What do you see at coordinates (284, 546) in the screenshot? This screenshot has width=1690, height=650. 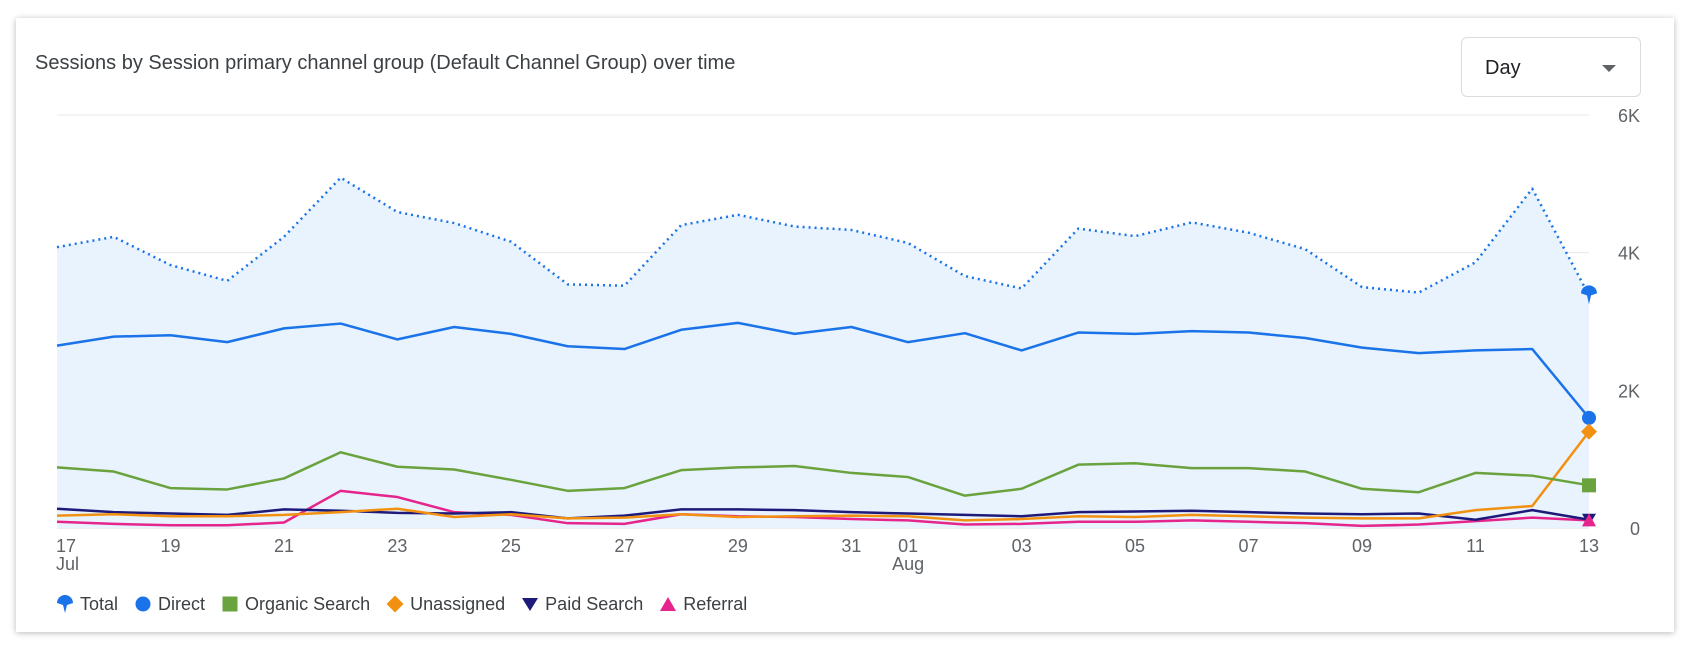 I see `x-tick-label: 21` at bounding box center [284, 546].